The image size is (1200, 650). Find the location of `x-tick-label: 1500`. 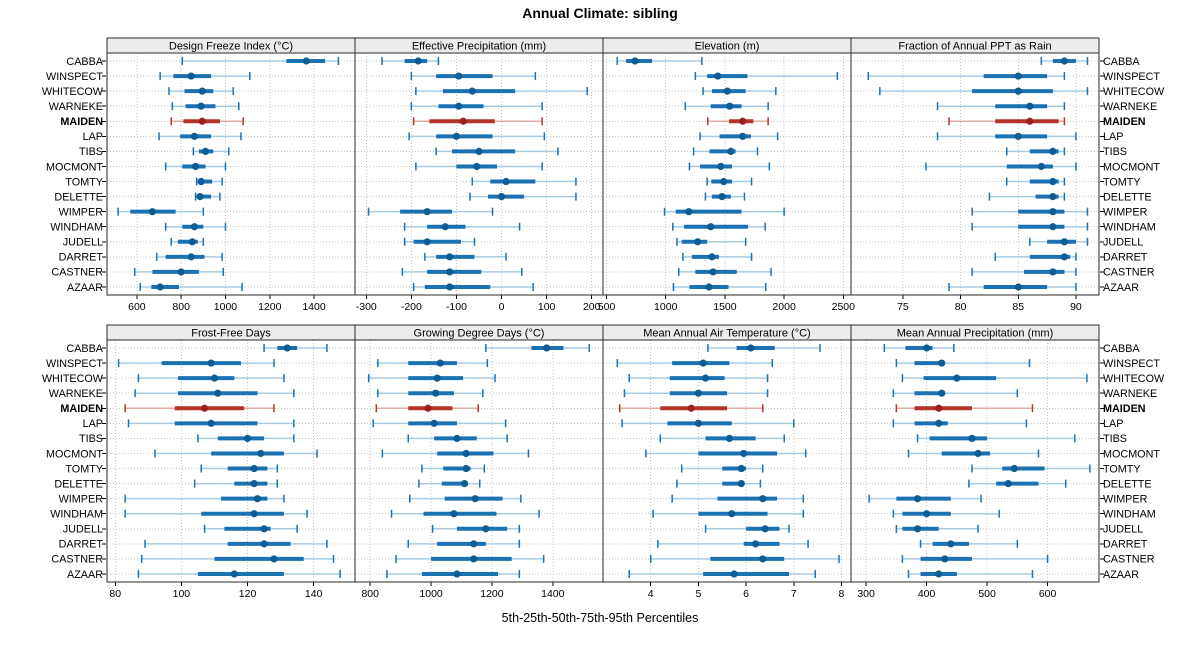

x-tick-label: 1500 is located at coordinates (725, 307).